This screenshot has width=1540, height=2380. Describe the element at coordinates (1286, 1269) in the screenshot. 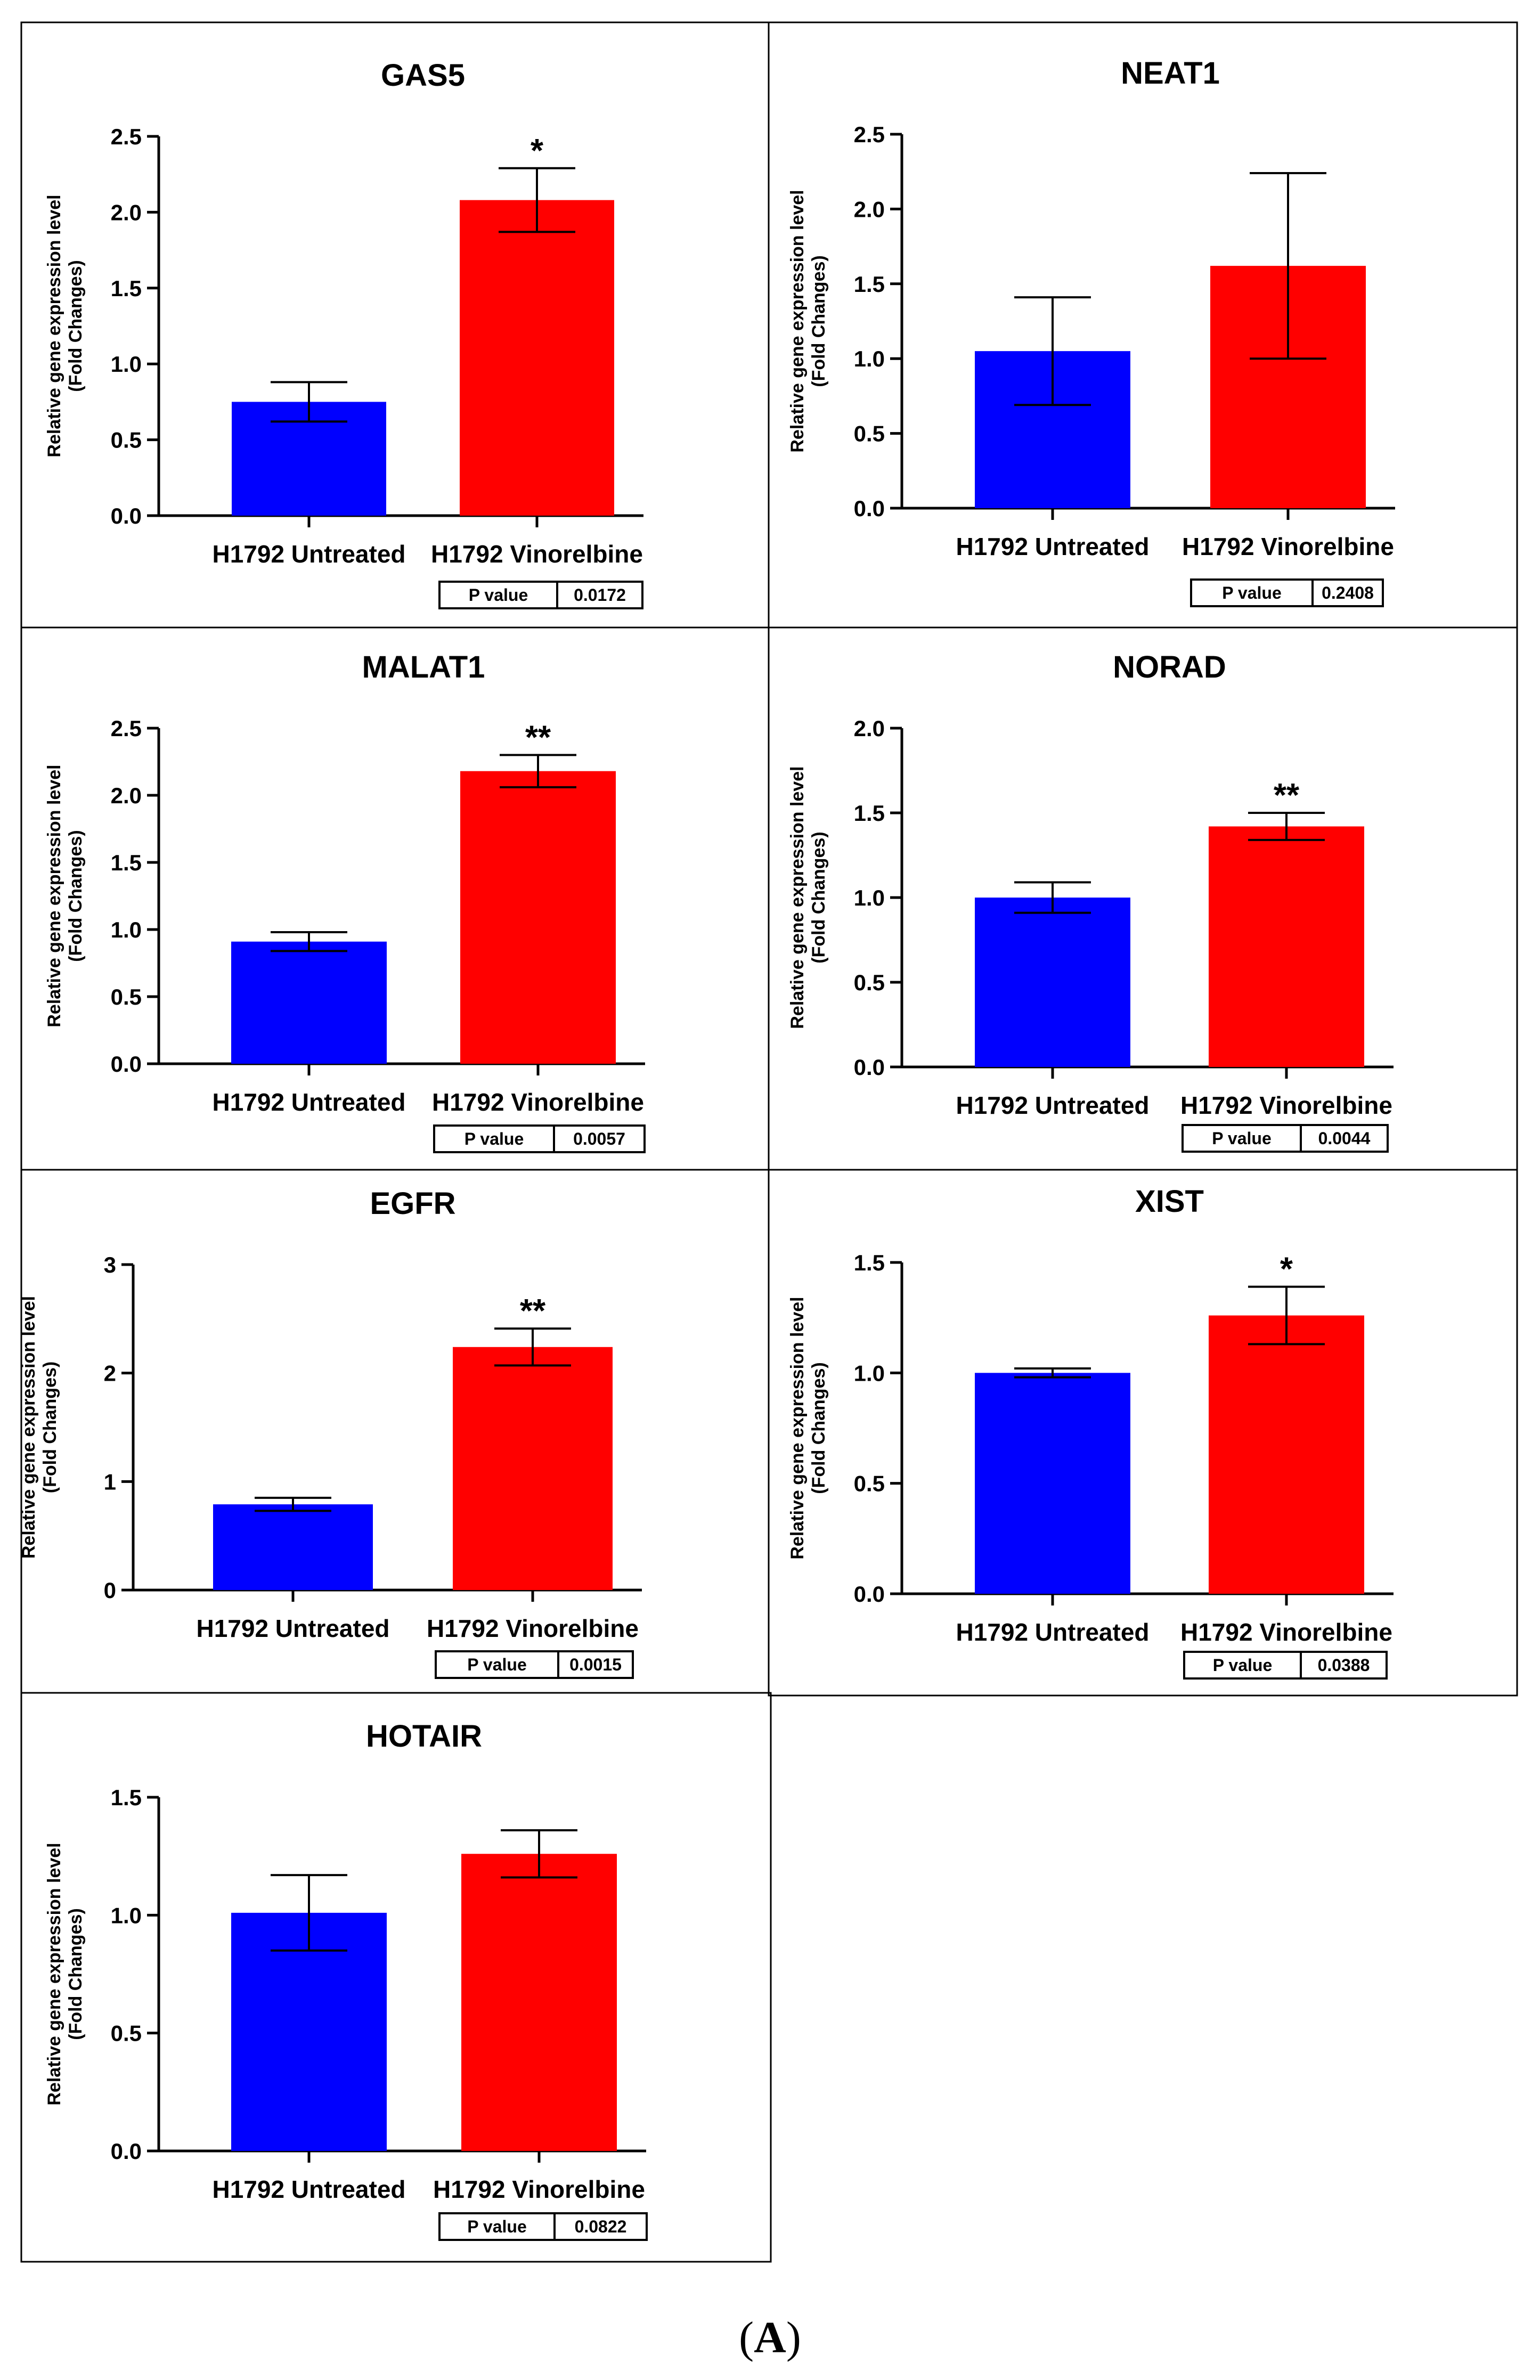

I see `significance-marker: *` at that location.